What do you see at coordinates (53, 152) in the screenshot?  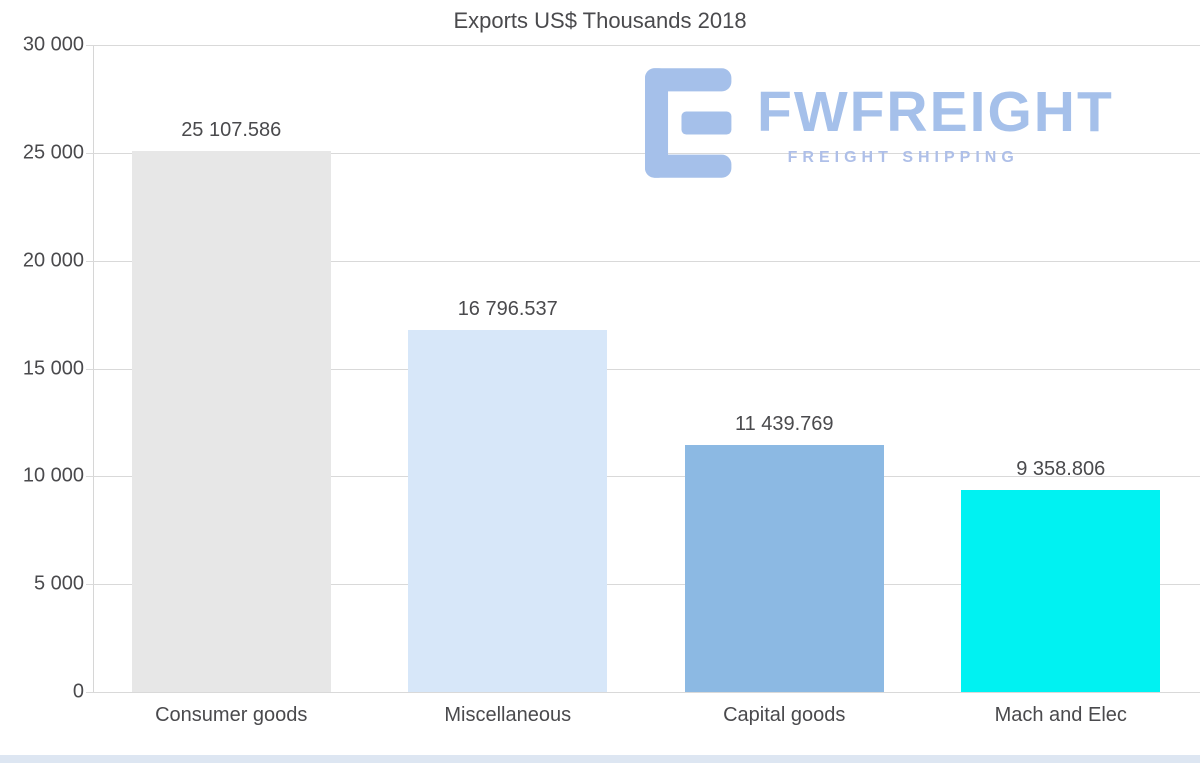 I see `y-tick-label: 25 000` at bounding box center [53, 152].